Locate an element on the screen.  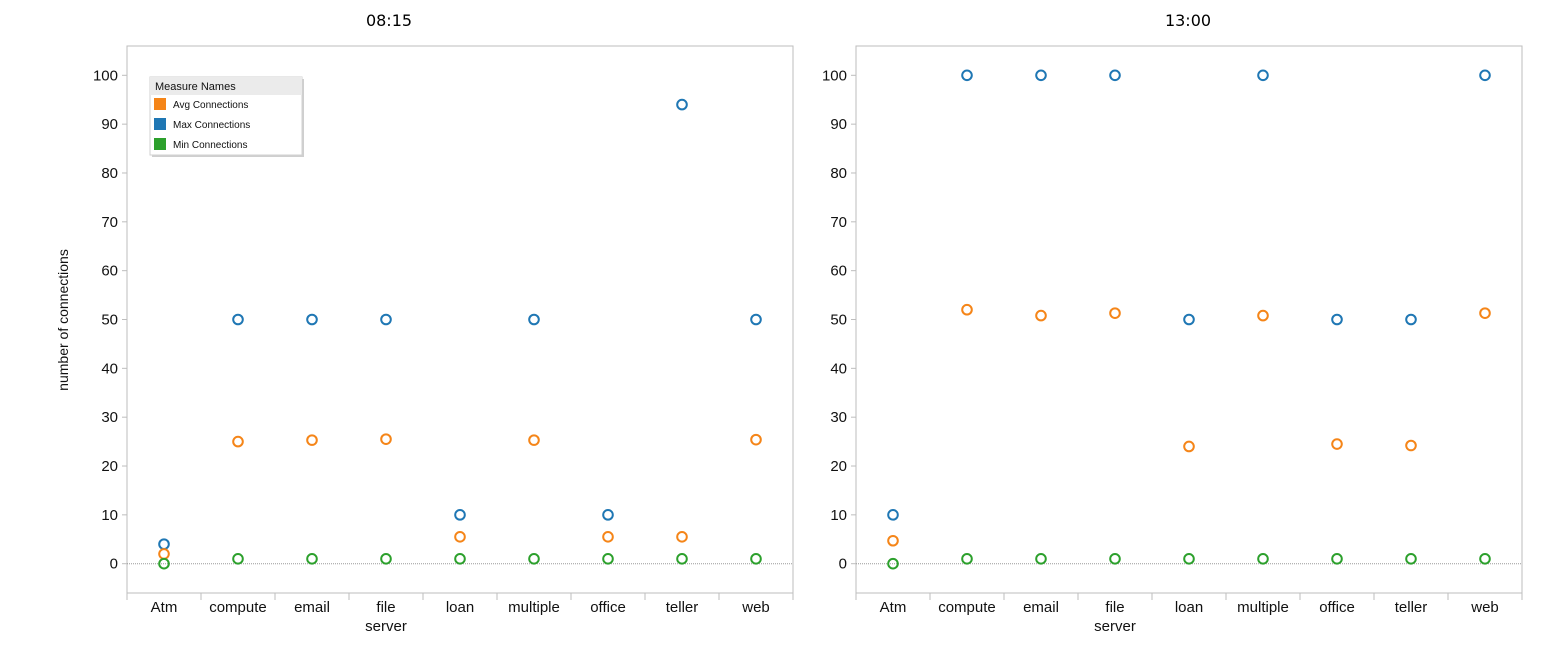
y-tick-label: 10 is located at coordinates (109, 515).